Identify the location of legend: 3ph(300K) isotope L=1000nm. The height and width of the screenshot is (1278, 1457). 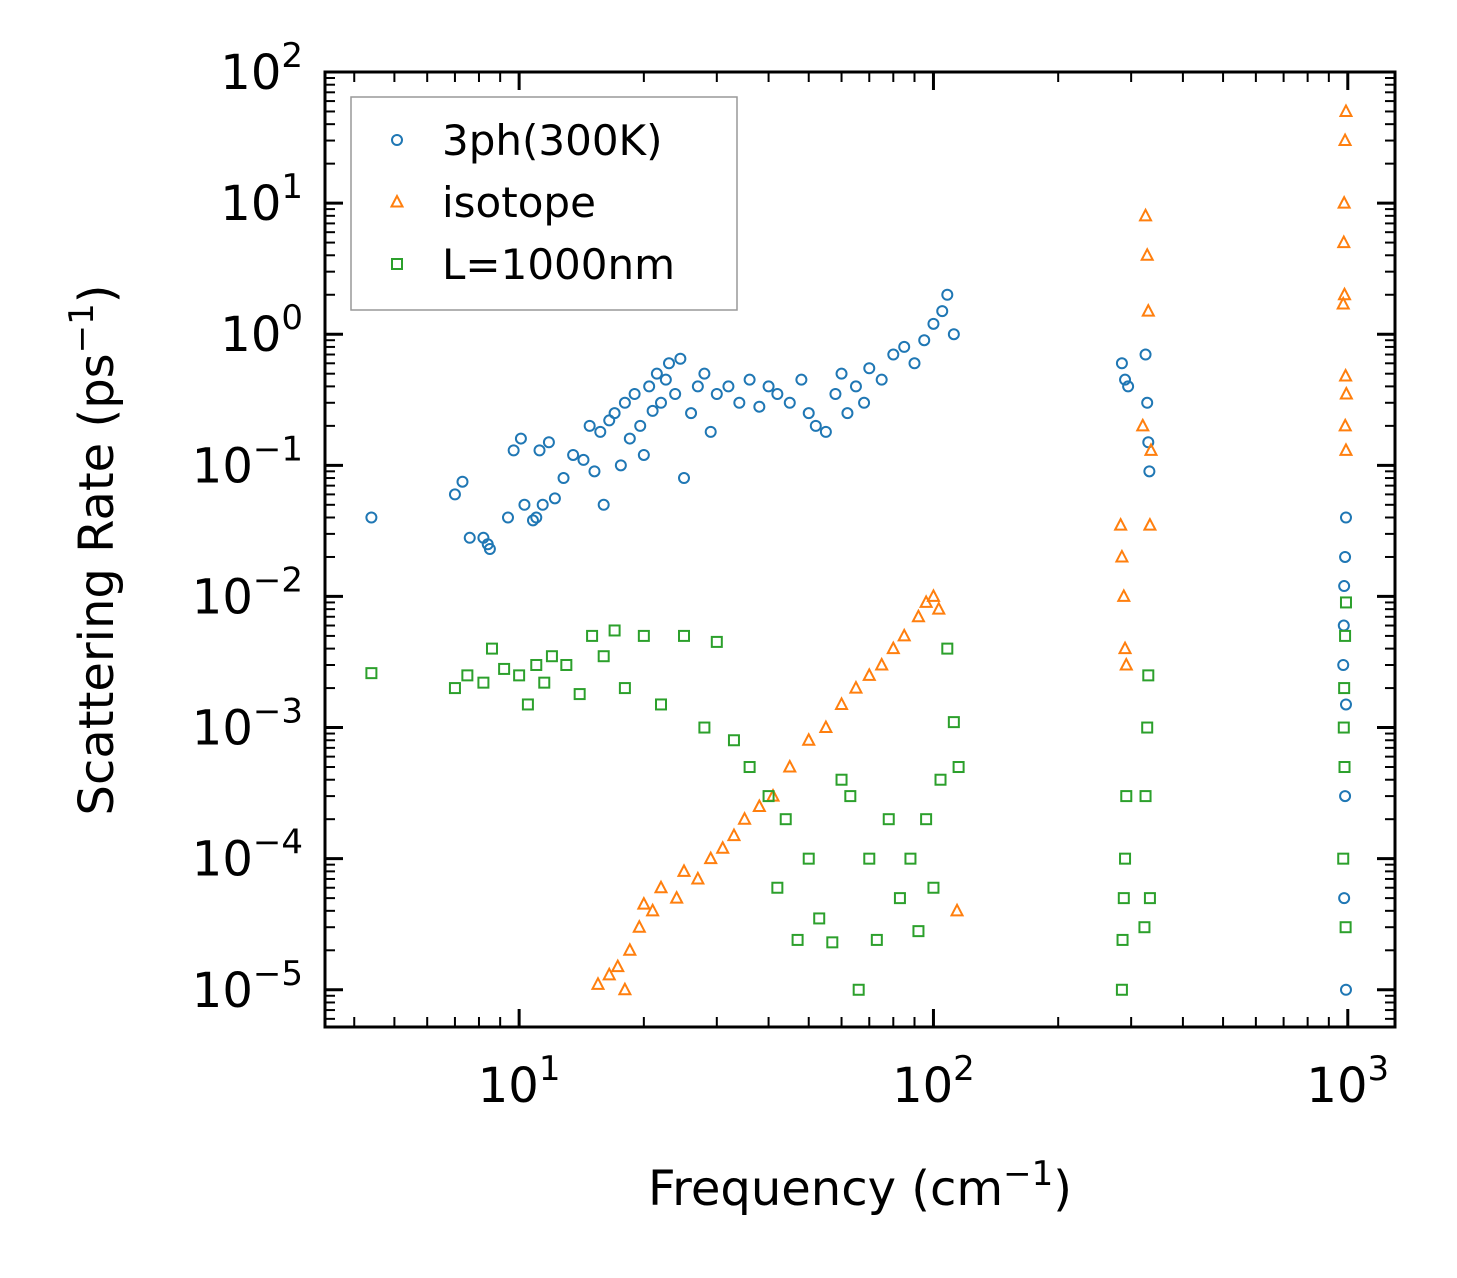
(544, 203).